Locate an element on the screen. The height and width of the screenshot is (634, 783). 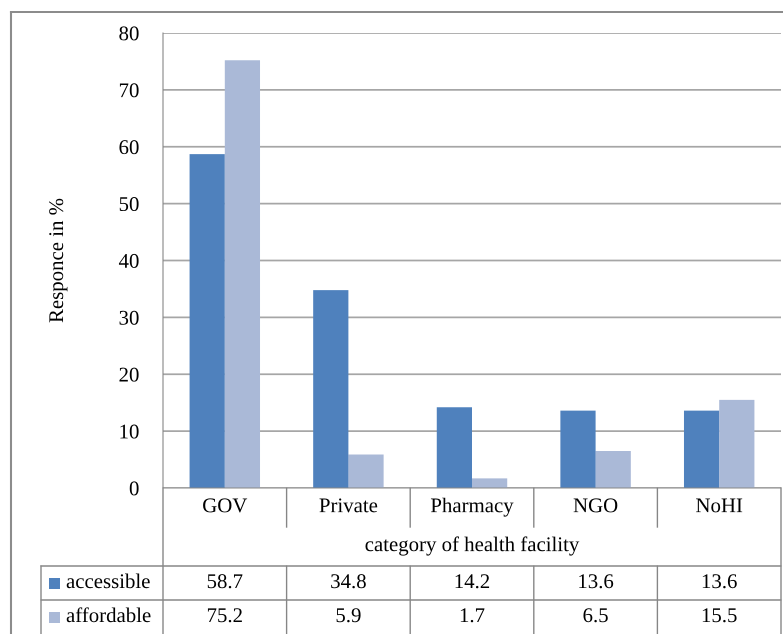
y-tick-label: 10 is located at coordinates (129, 431).